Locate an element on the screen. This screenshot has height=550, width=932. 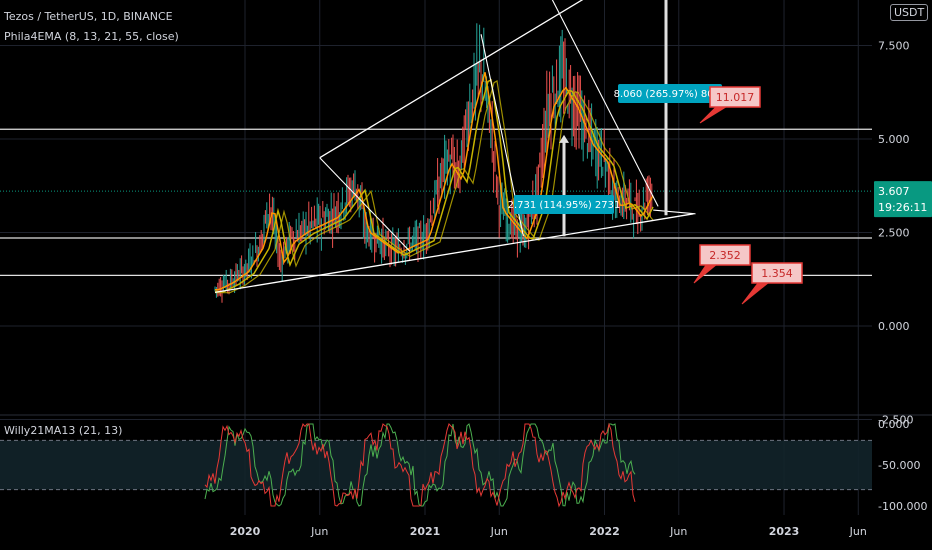
osc-y-tick-label: -50.000 is located at coordinates (899, 465).